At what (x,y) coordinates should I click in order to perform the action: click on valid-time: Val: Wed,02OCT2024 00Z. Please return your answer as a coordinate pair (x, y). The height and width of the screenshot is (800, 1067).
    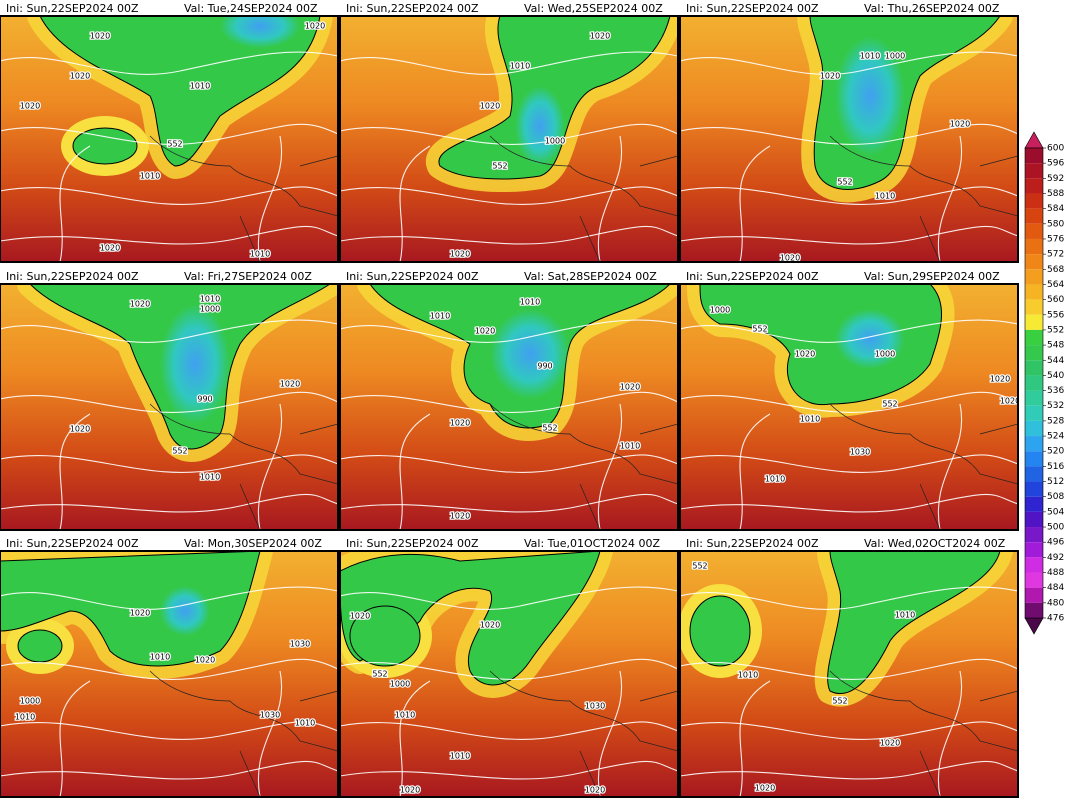
    Looking at the image, I should click on (935, 543).